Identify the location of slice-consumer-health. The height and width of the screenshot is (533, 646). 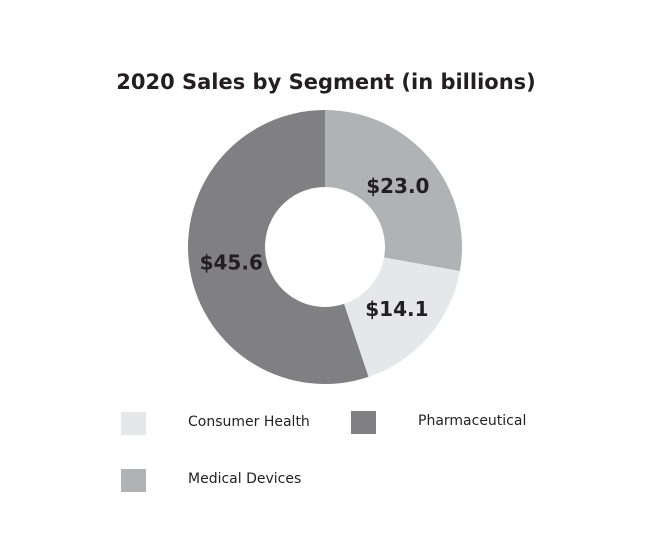
(402, 317).